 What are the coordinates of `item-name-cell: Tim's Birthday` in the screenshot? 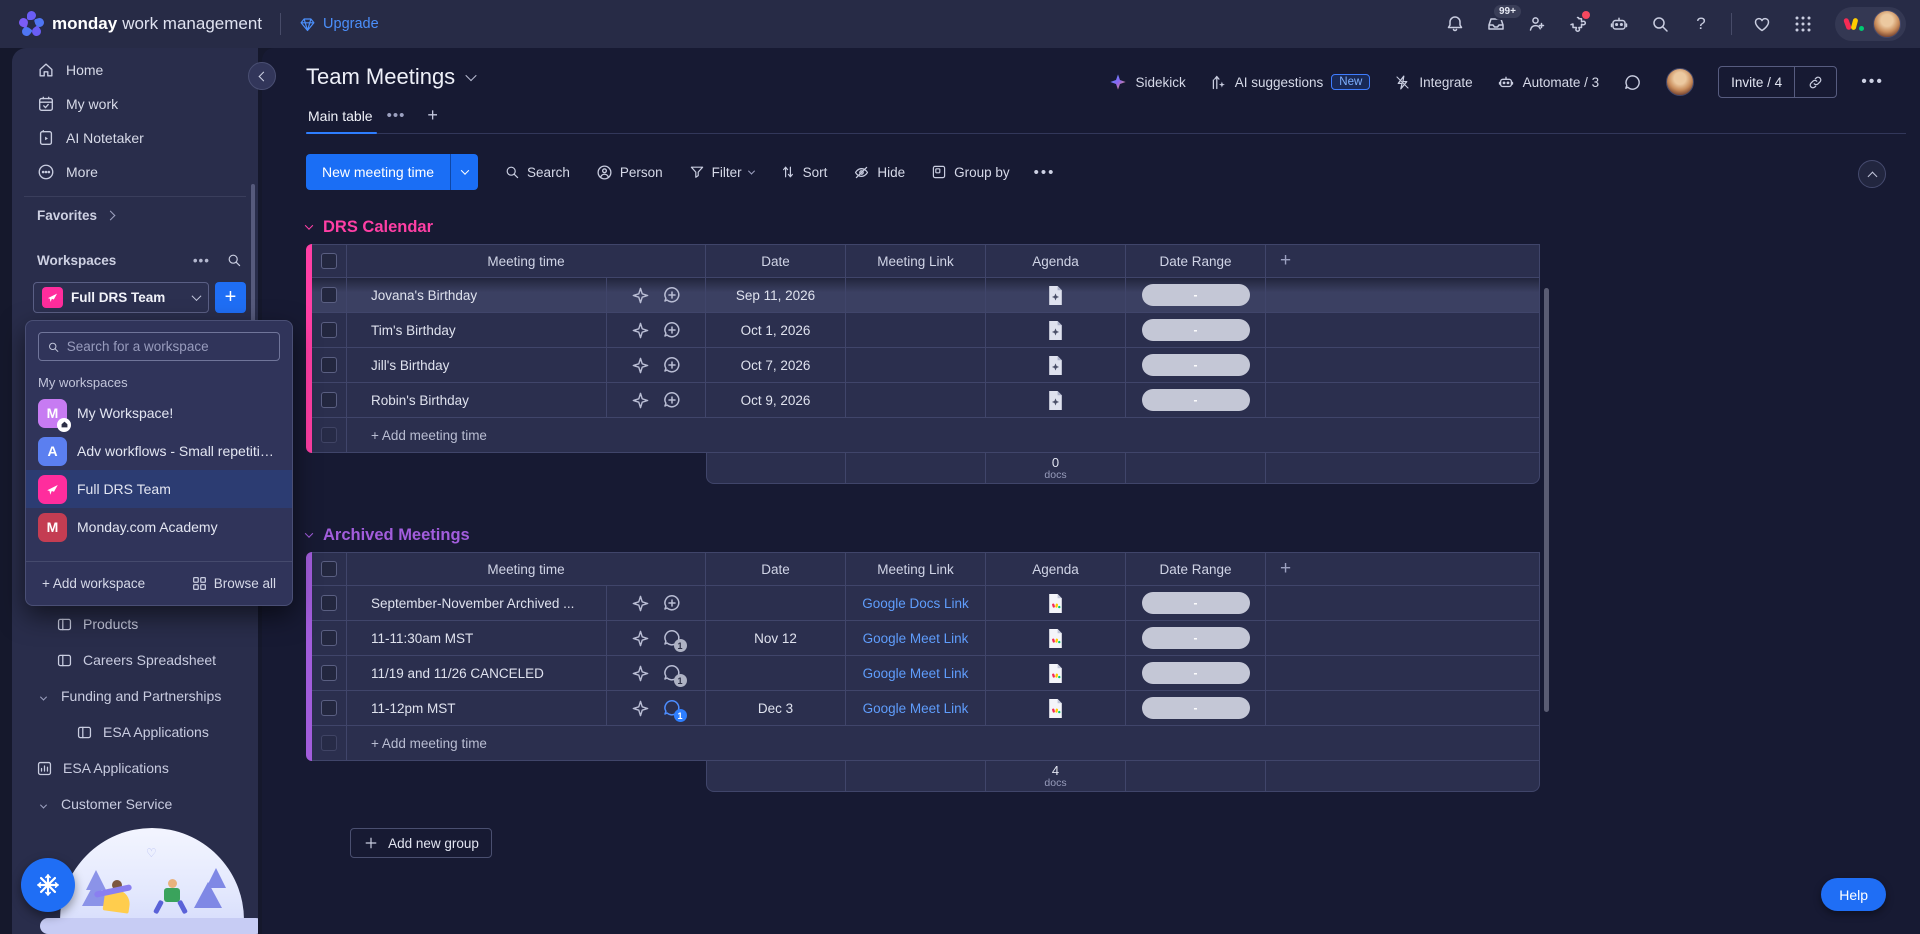 It's located at (477, 330).